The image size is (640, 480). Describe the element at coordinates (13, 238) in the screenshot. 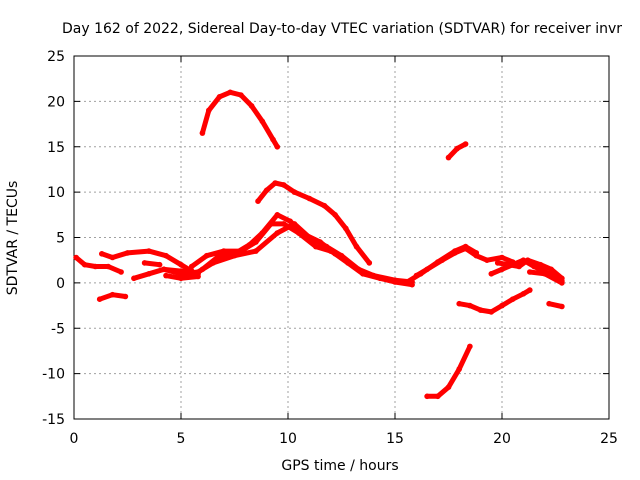

I see `y-axis-label: SDTVAR / TECUs` at that location.